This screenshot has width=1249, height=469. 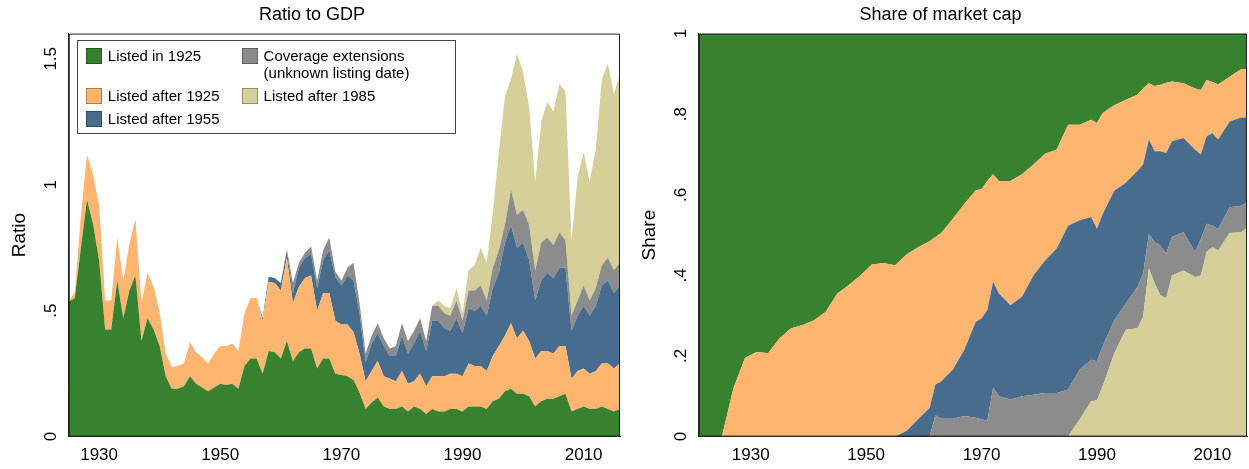 What do you see at coordinates (319, 95) in the screenshot?
I see `legend-label: Listed after 1985` at bounding box center [319, 95].